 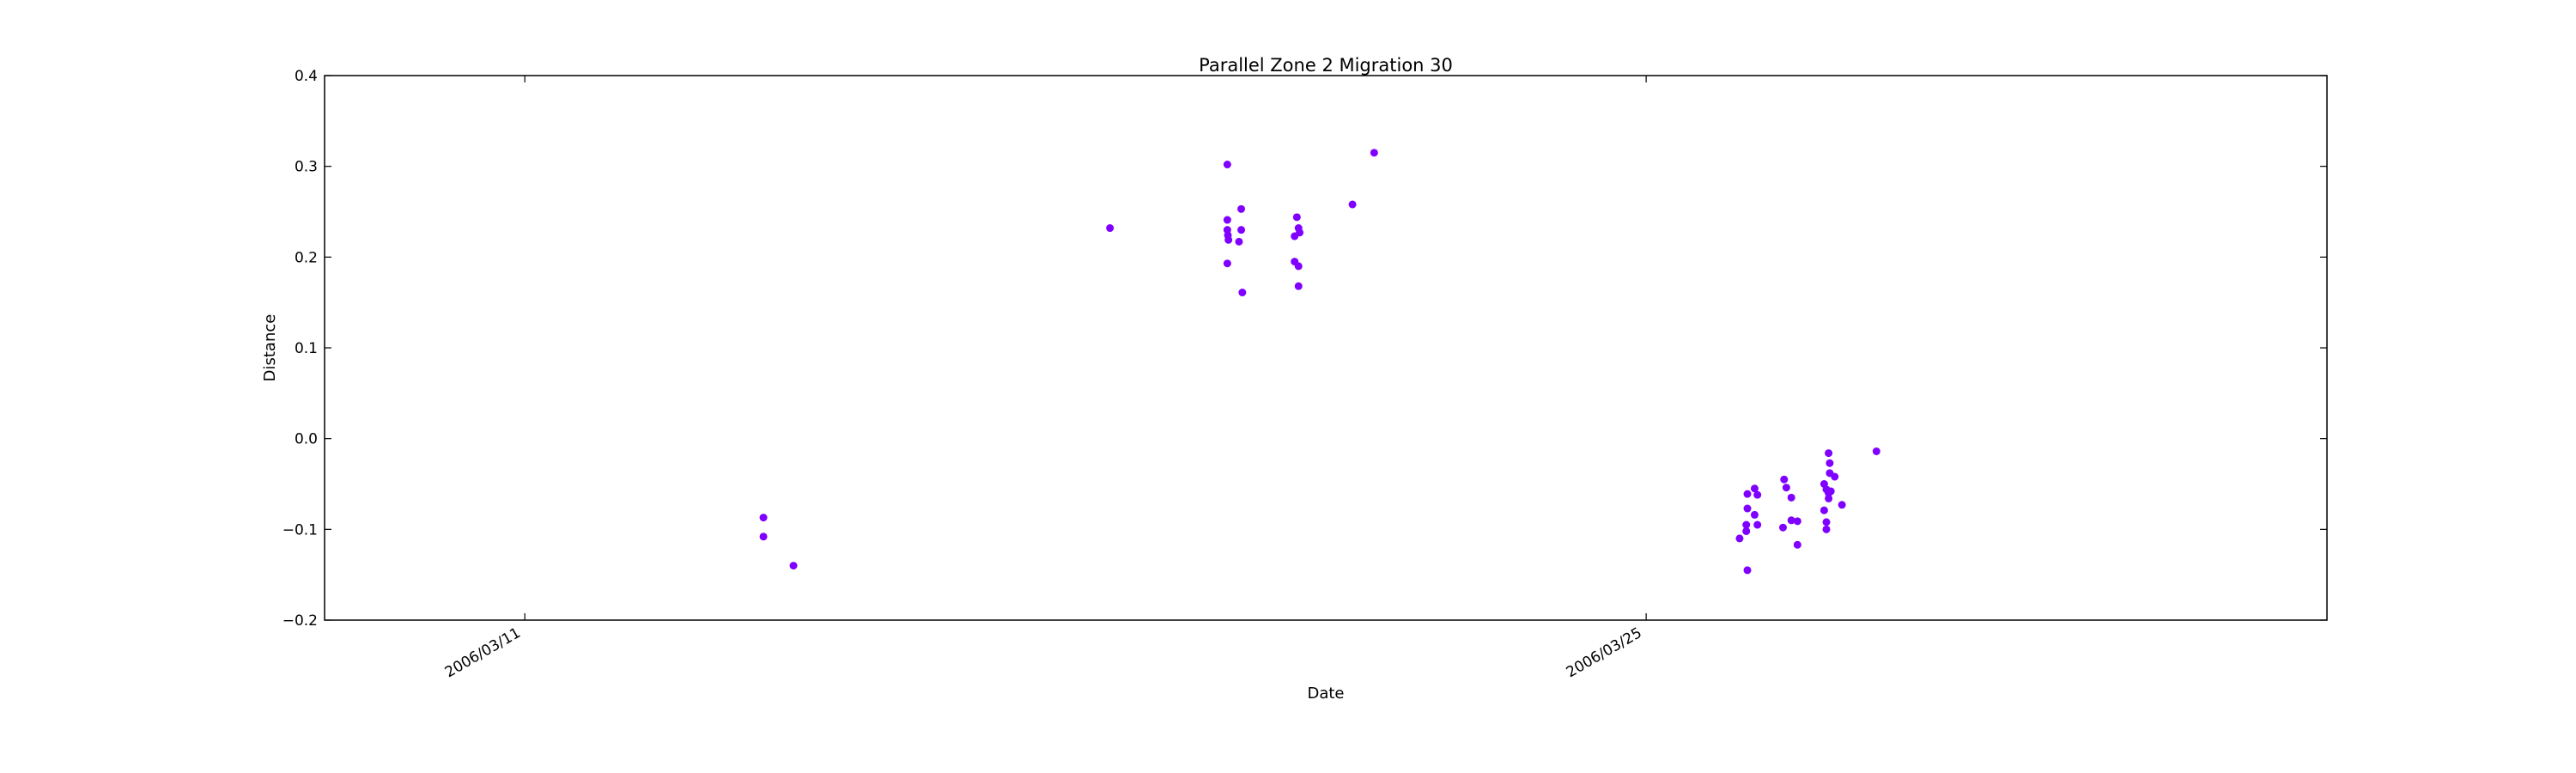 I want to click on y-axis-label: Distance, so click(x=270, y=348).